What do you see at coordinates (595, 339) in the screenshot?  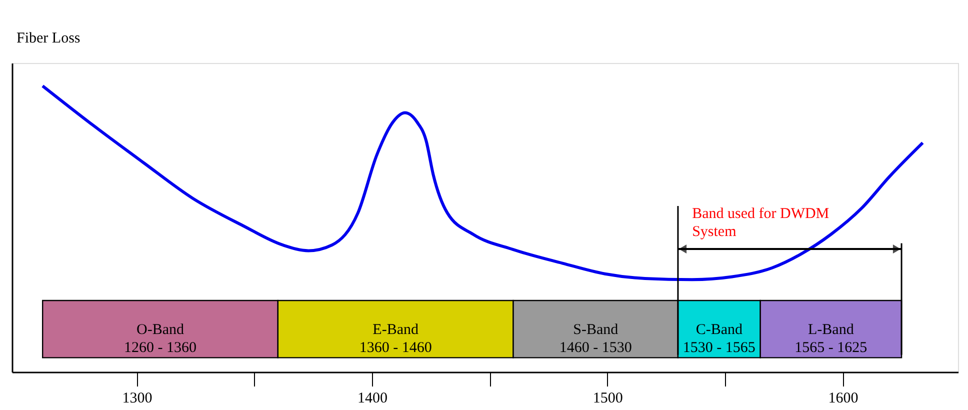 I see `band-label: S-Band 1460 - 1530` at bounding box center [595, 339].